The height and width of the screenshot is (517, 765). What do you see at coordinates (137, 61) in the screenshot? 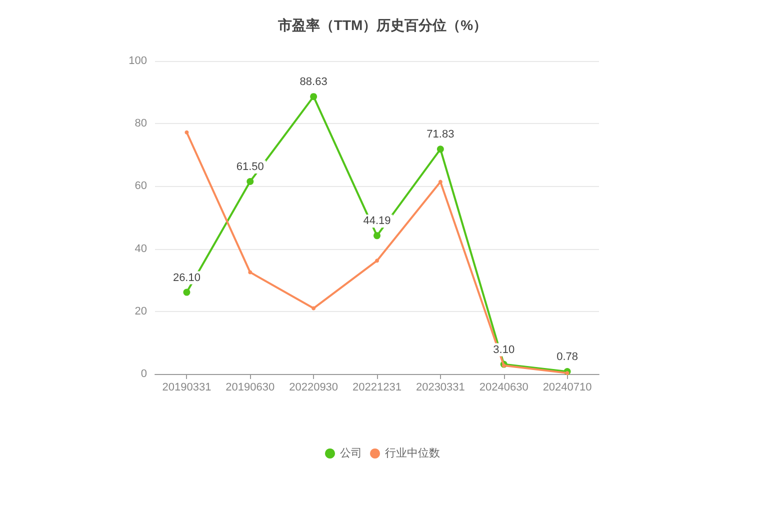
I see `y-tick-label: 100` at bounding box center [137, 61].